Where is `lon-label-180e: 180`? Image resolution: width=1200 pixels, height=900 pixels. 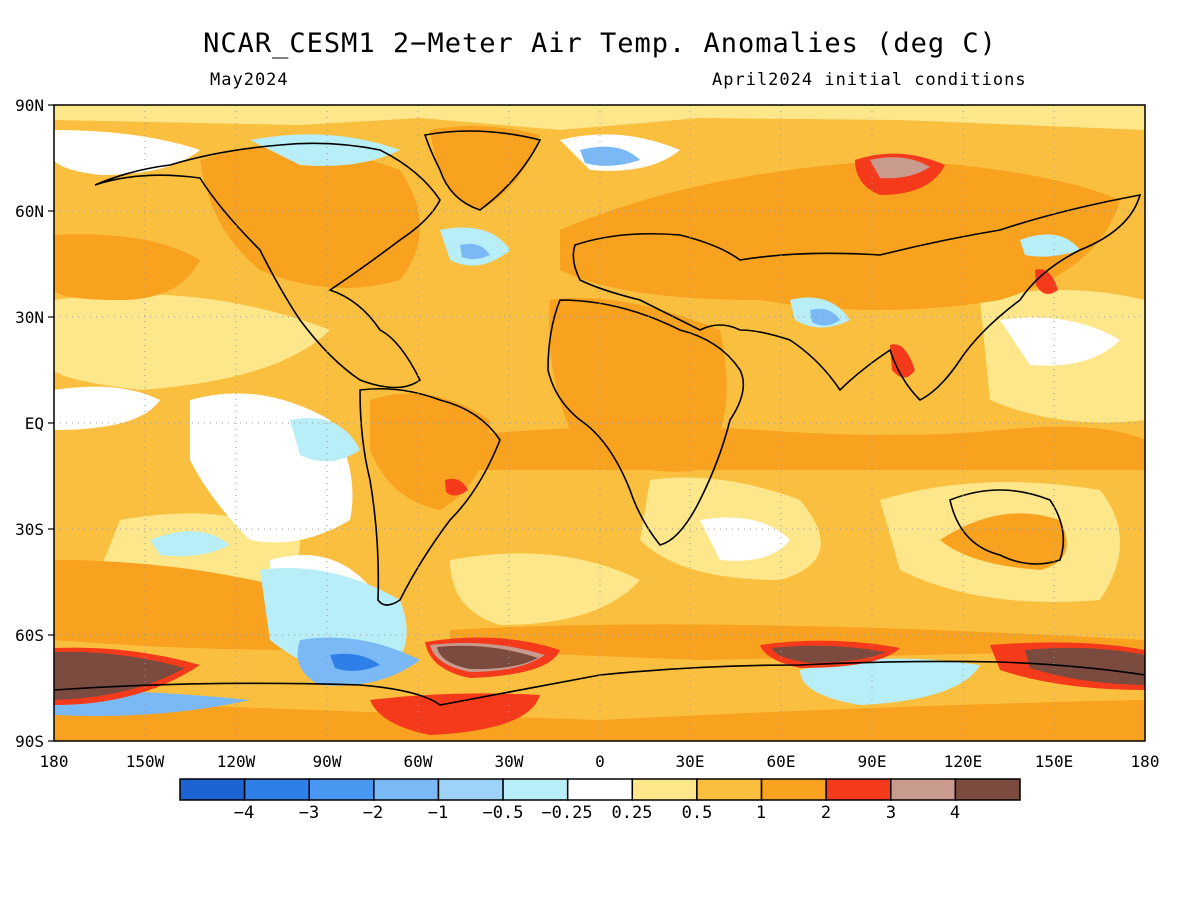
lon-label-180e: 180 is located at coordinates (1145, 761).